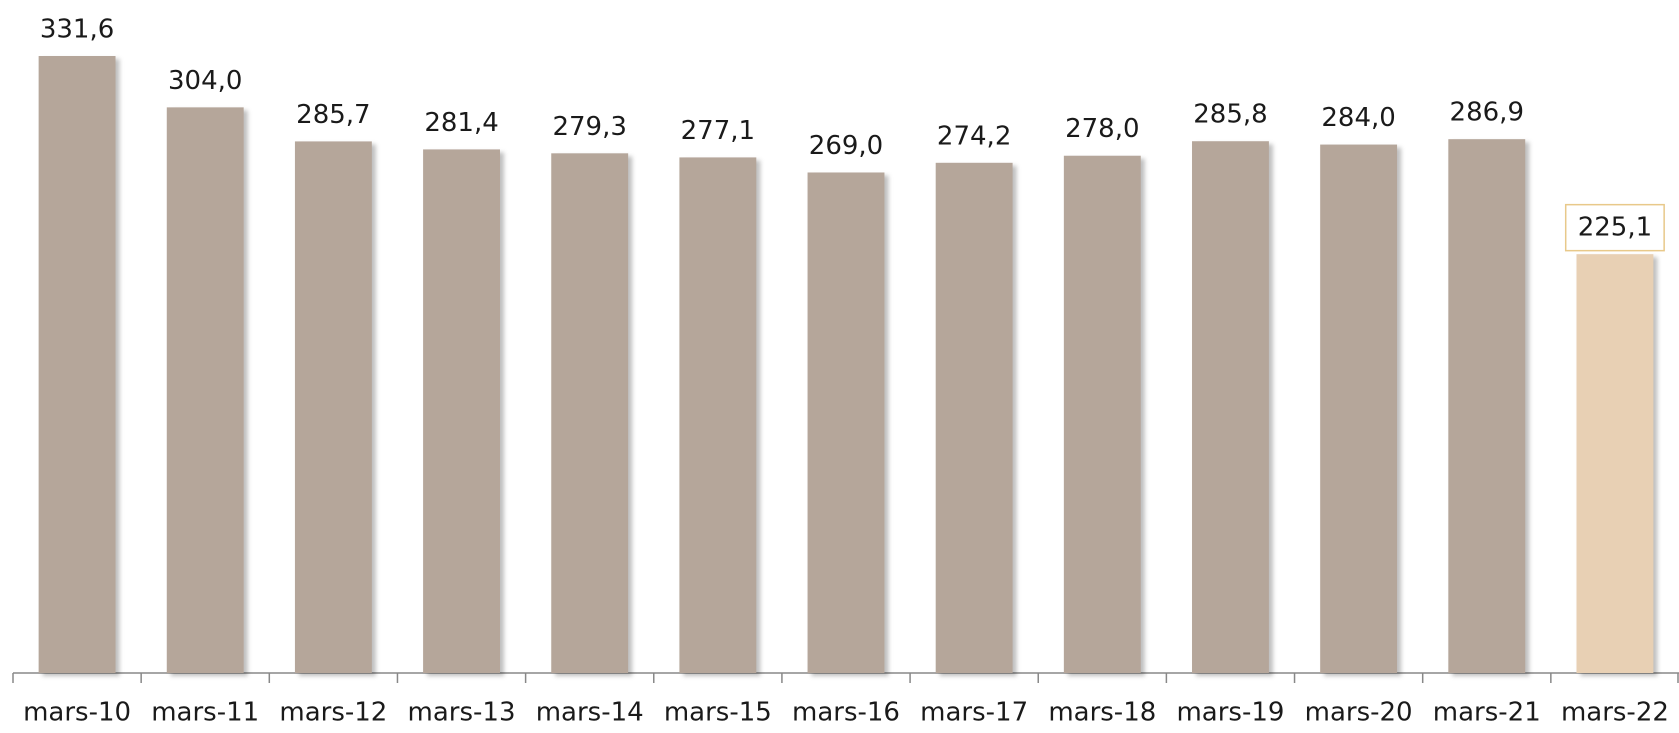  I want to click on data-label: 277,1, so click(718, 131).